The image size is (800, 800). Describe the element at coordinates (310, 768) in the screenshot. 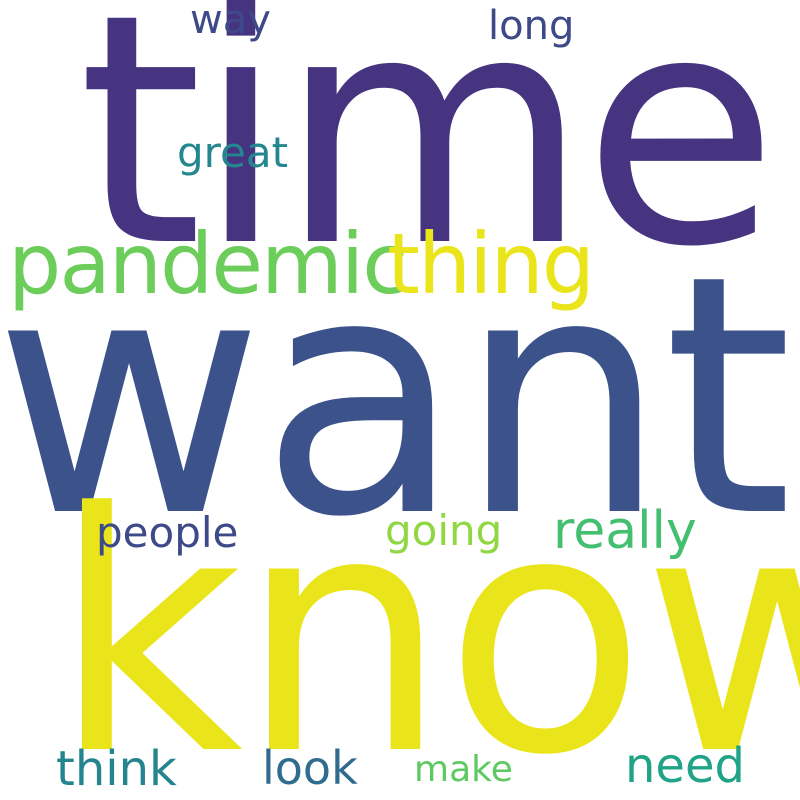

I see `word-look: look` at that location.